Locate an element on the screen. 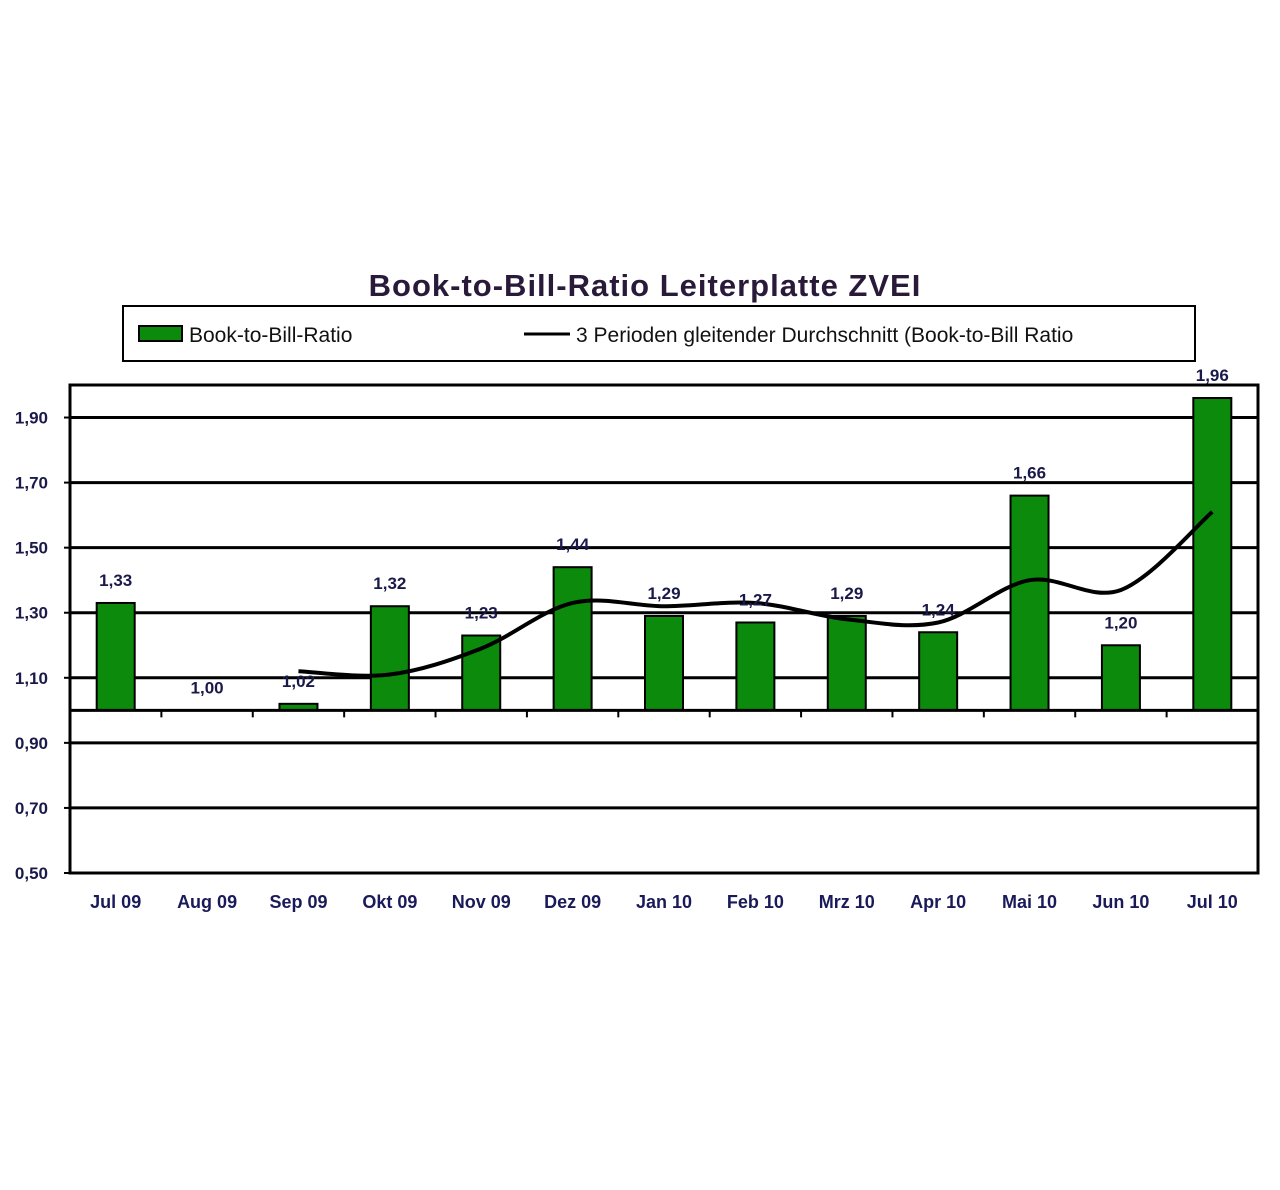 This screenshot has height=1190, width=1280. x-tick-label: Okt 09 is located at coordinates (389, 902).